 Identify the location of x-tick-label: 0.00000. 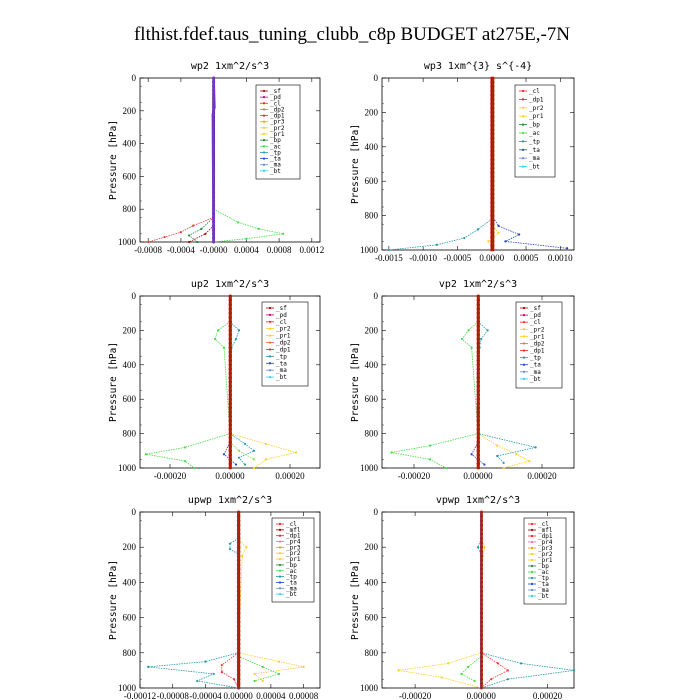
(230, 476).